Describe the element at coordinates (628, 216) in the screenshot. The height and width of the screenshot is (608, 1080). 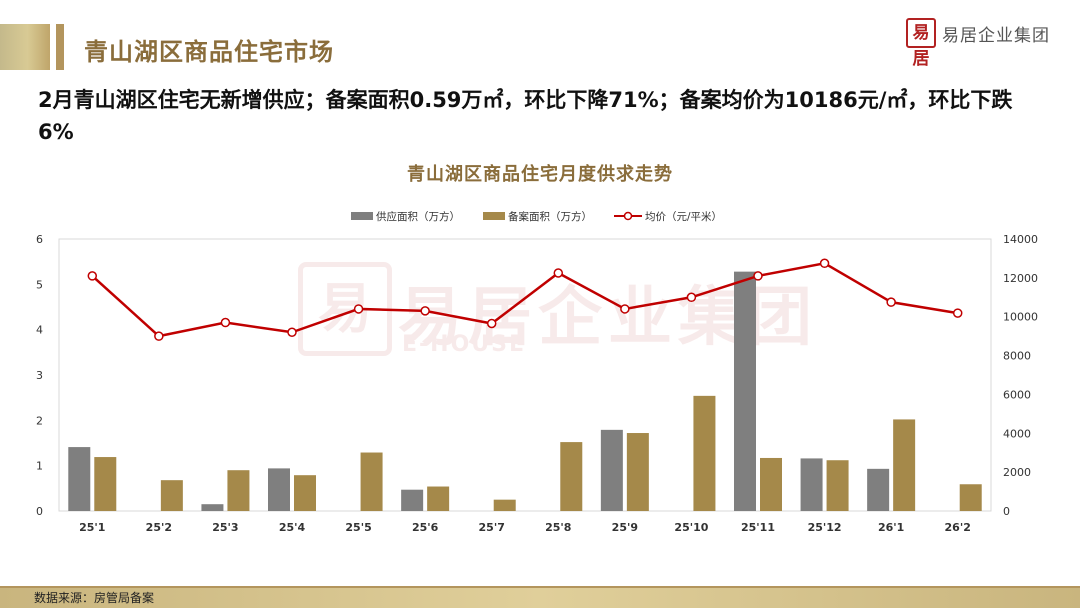
I see `legend-marker-price` at that location.